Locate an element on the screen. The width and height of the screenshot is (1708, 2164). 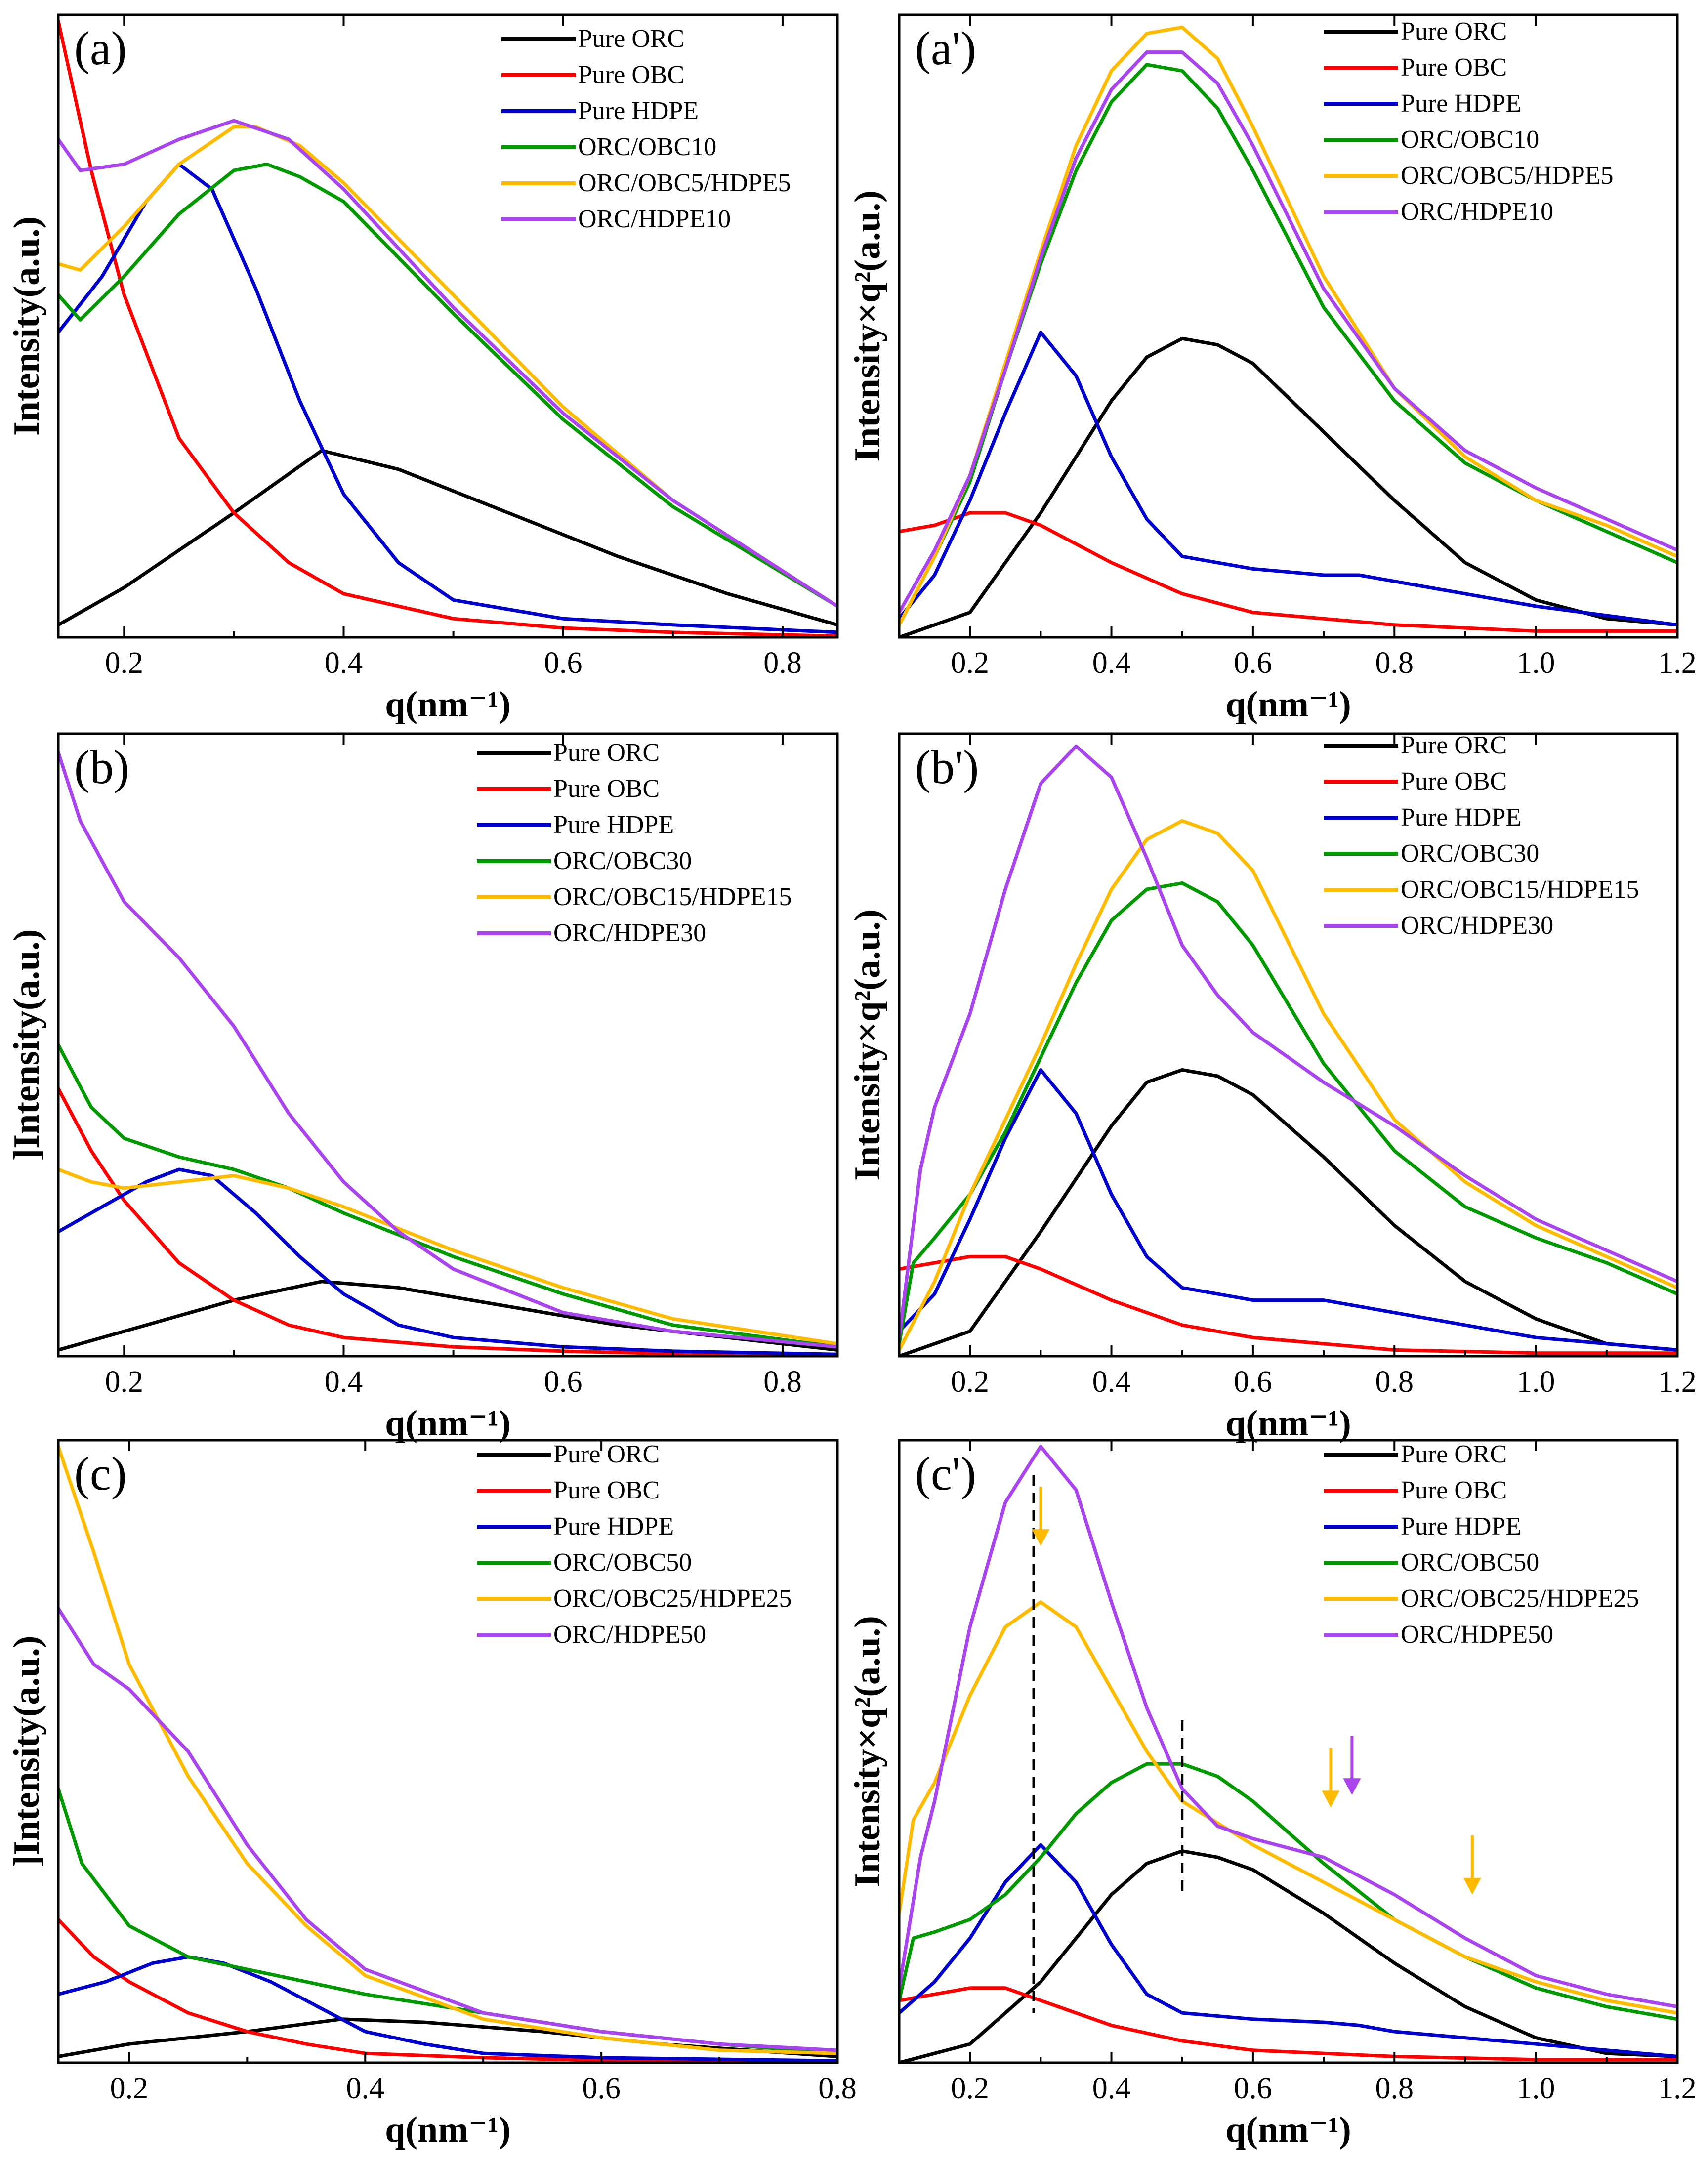
series-line-orc-obc30 is located at coordinates (1288, 1113).